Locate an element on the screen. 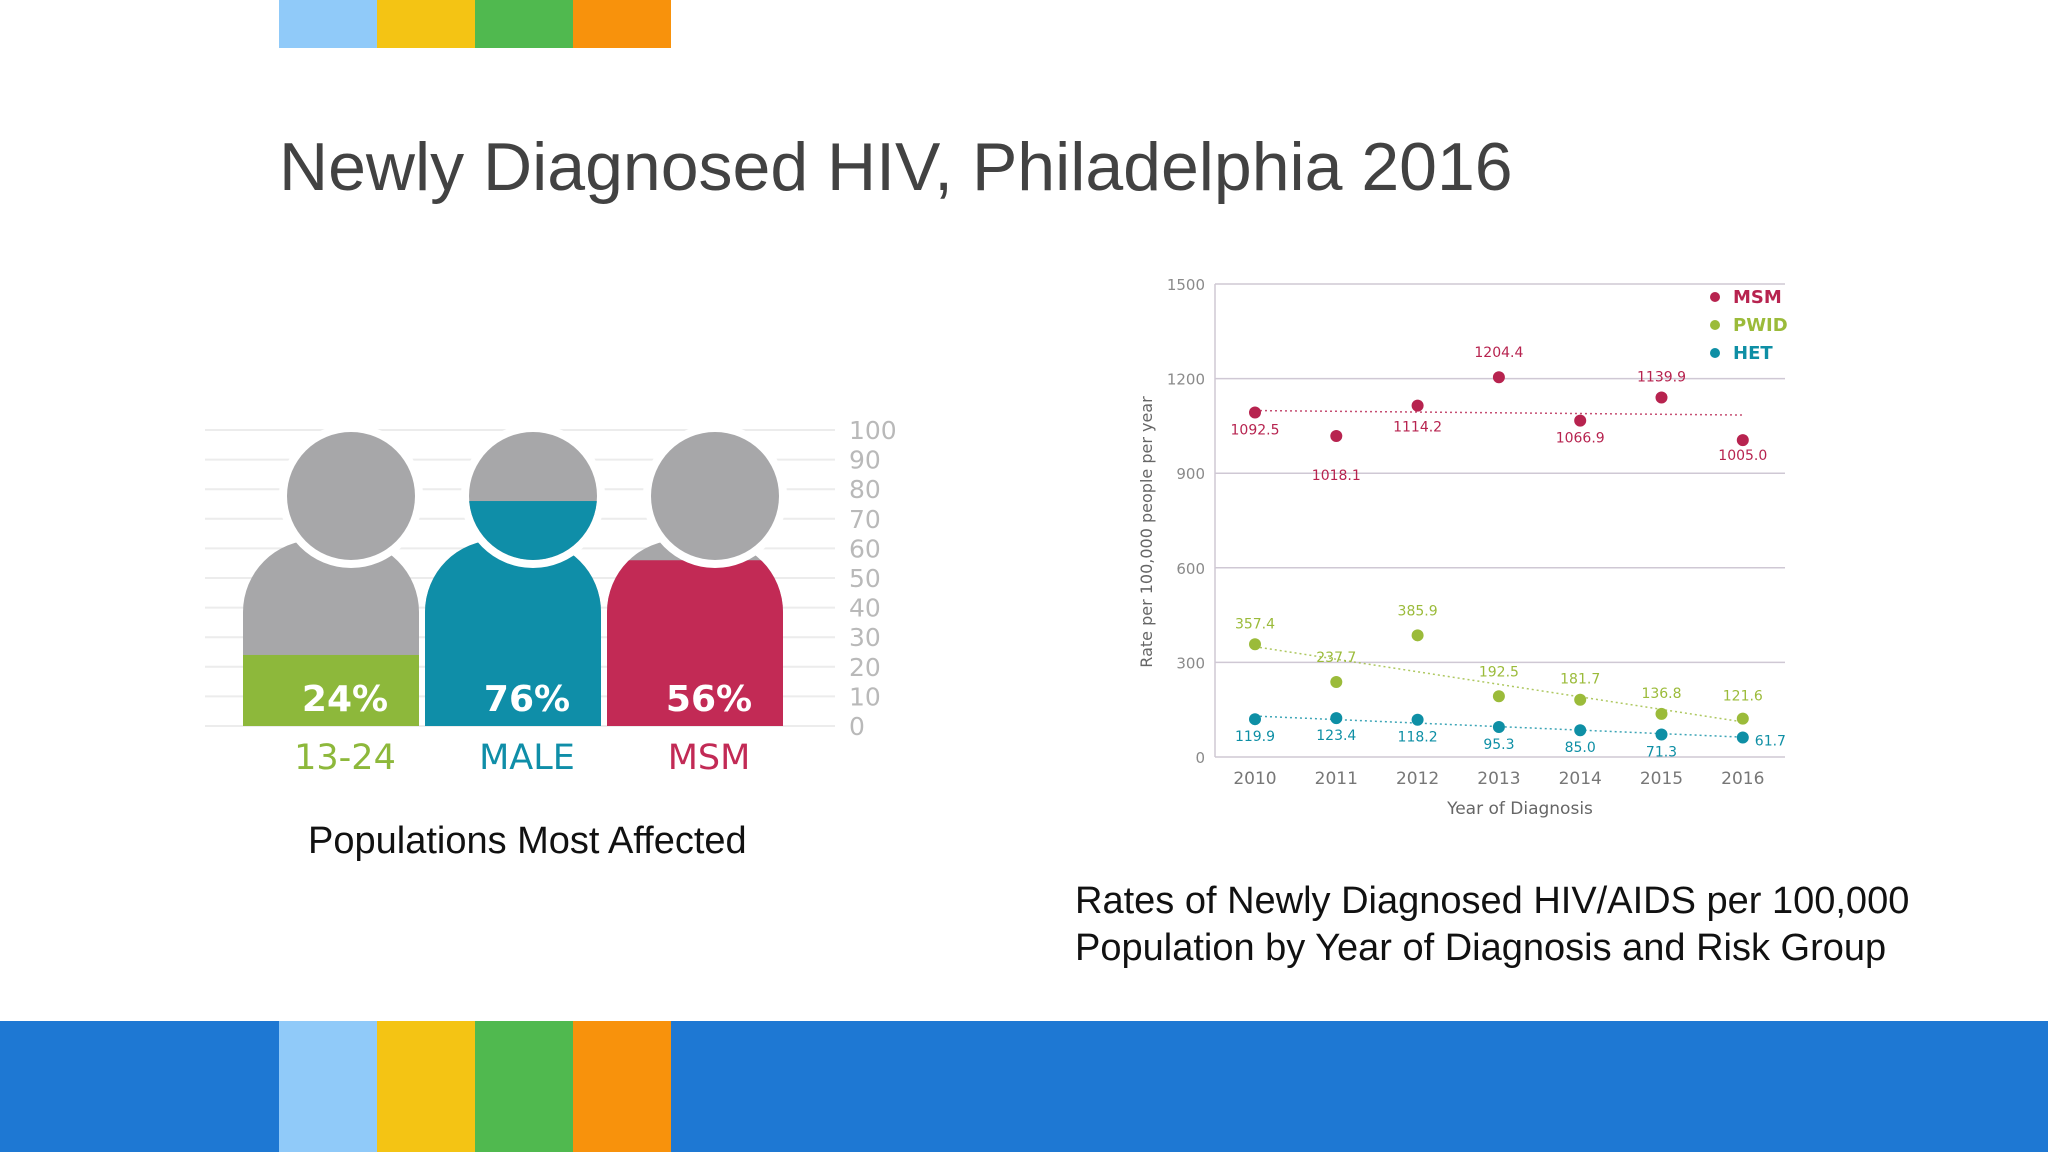 The height and width of the screenshot is (1152, 2048). person-percent-label: 56% is located at coordinates (709, 699).